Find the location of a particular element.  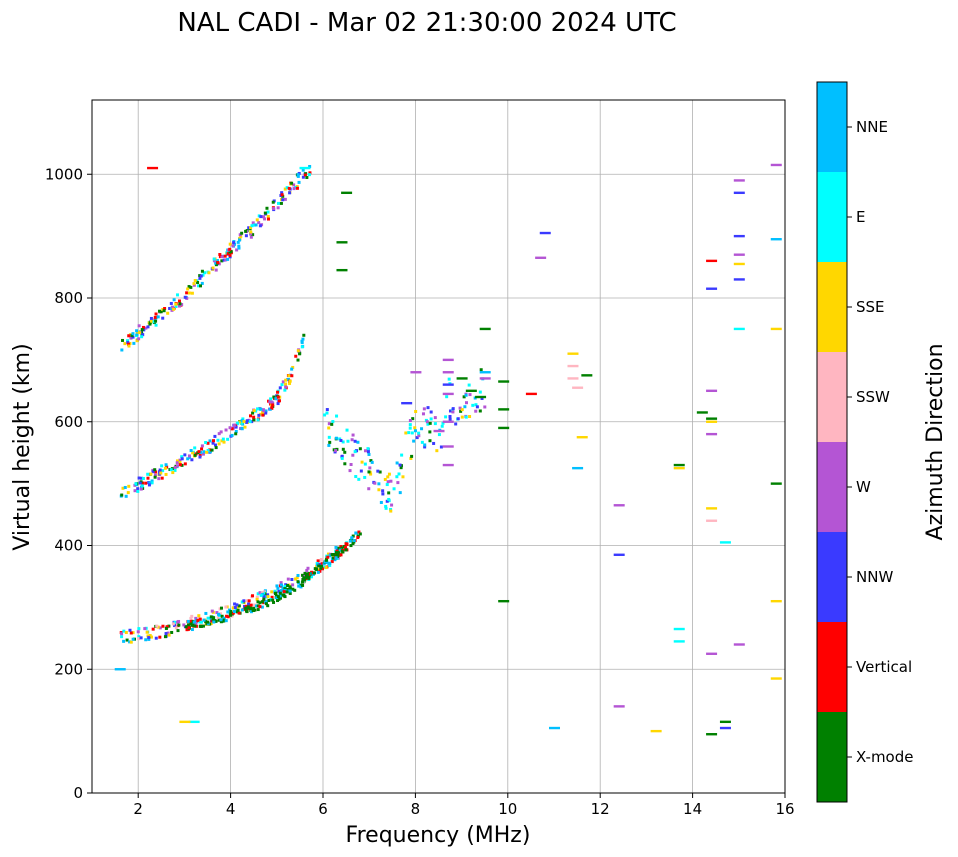

y-axis-label: Virtual height (km) is located at coordinates (22, 446).